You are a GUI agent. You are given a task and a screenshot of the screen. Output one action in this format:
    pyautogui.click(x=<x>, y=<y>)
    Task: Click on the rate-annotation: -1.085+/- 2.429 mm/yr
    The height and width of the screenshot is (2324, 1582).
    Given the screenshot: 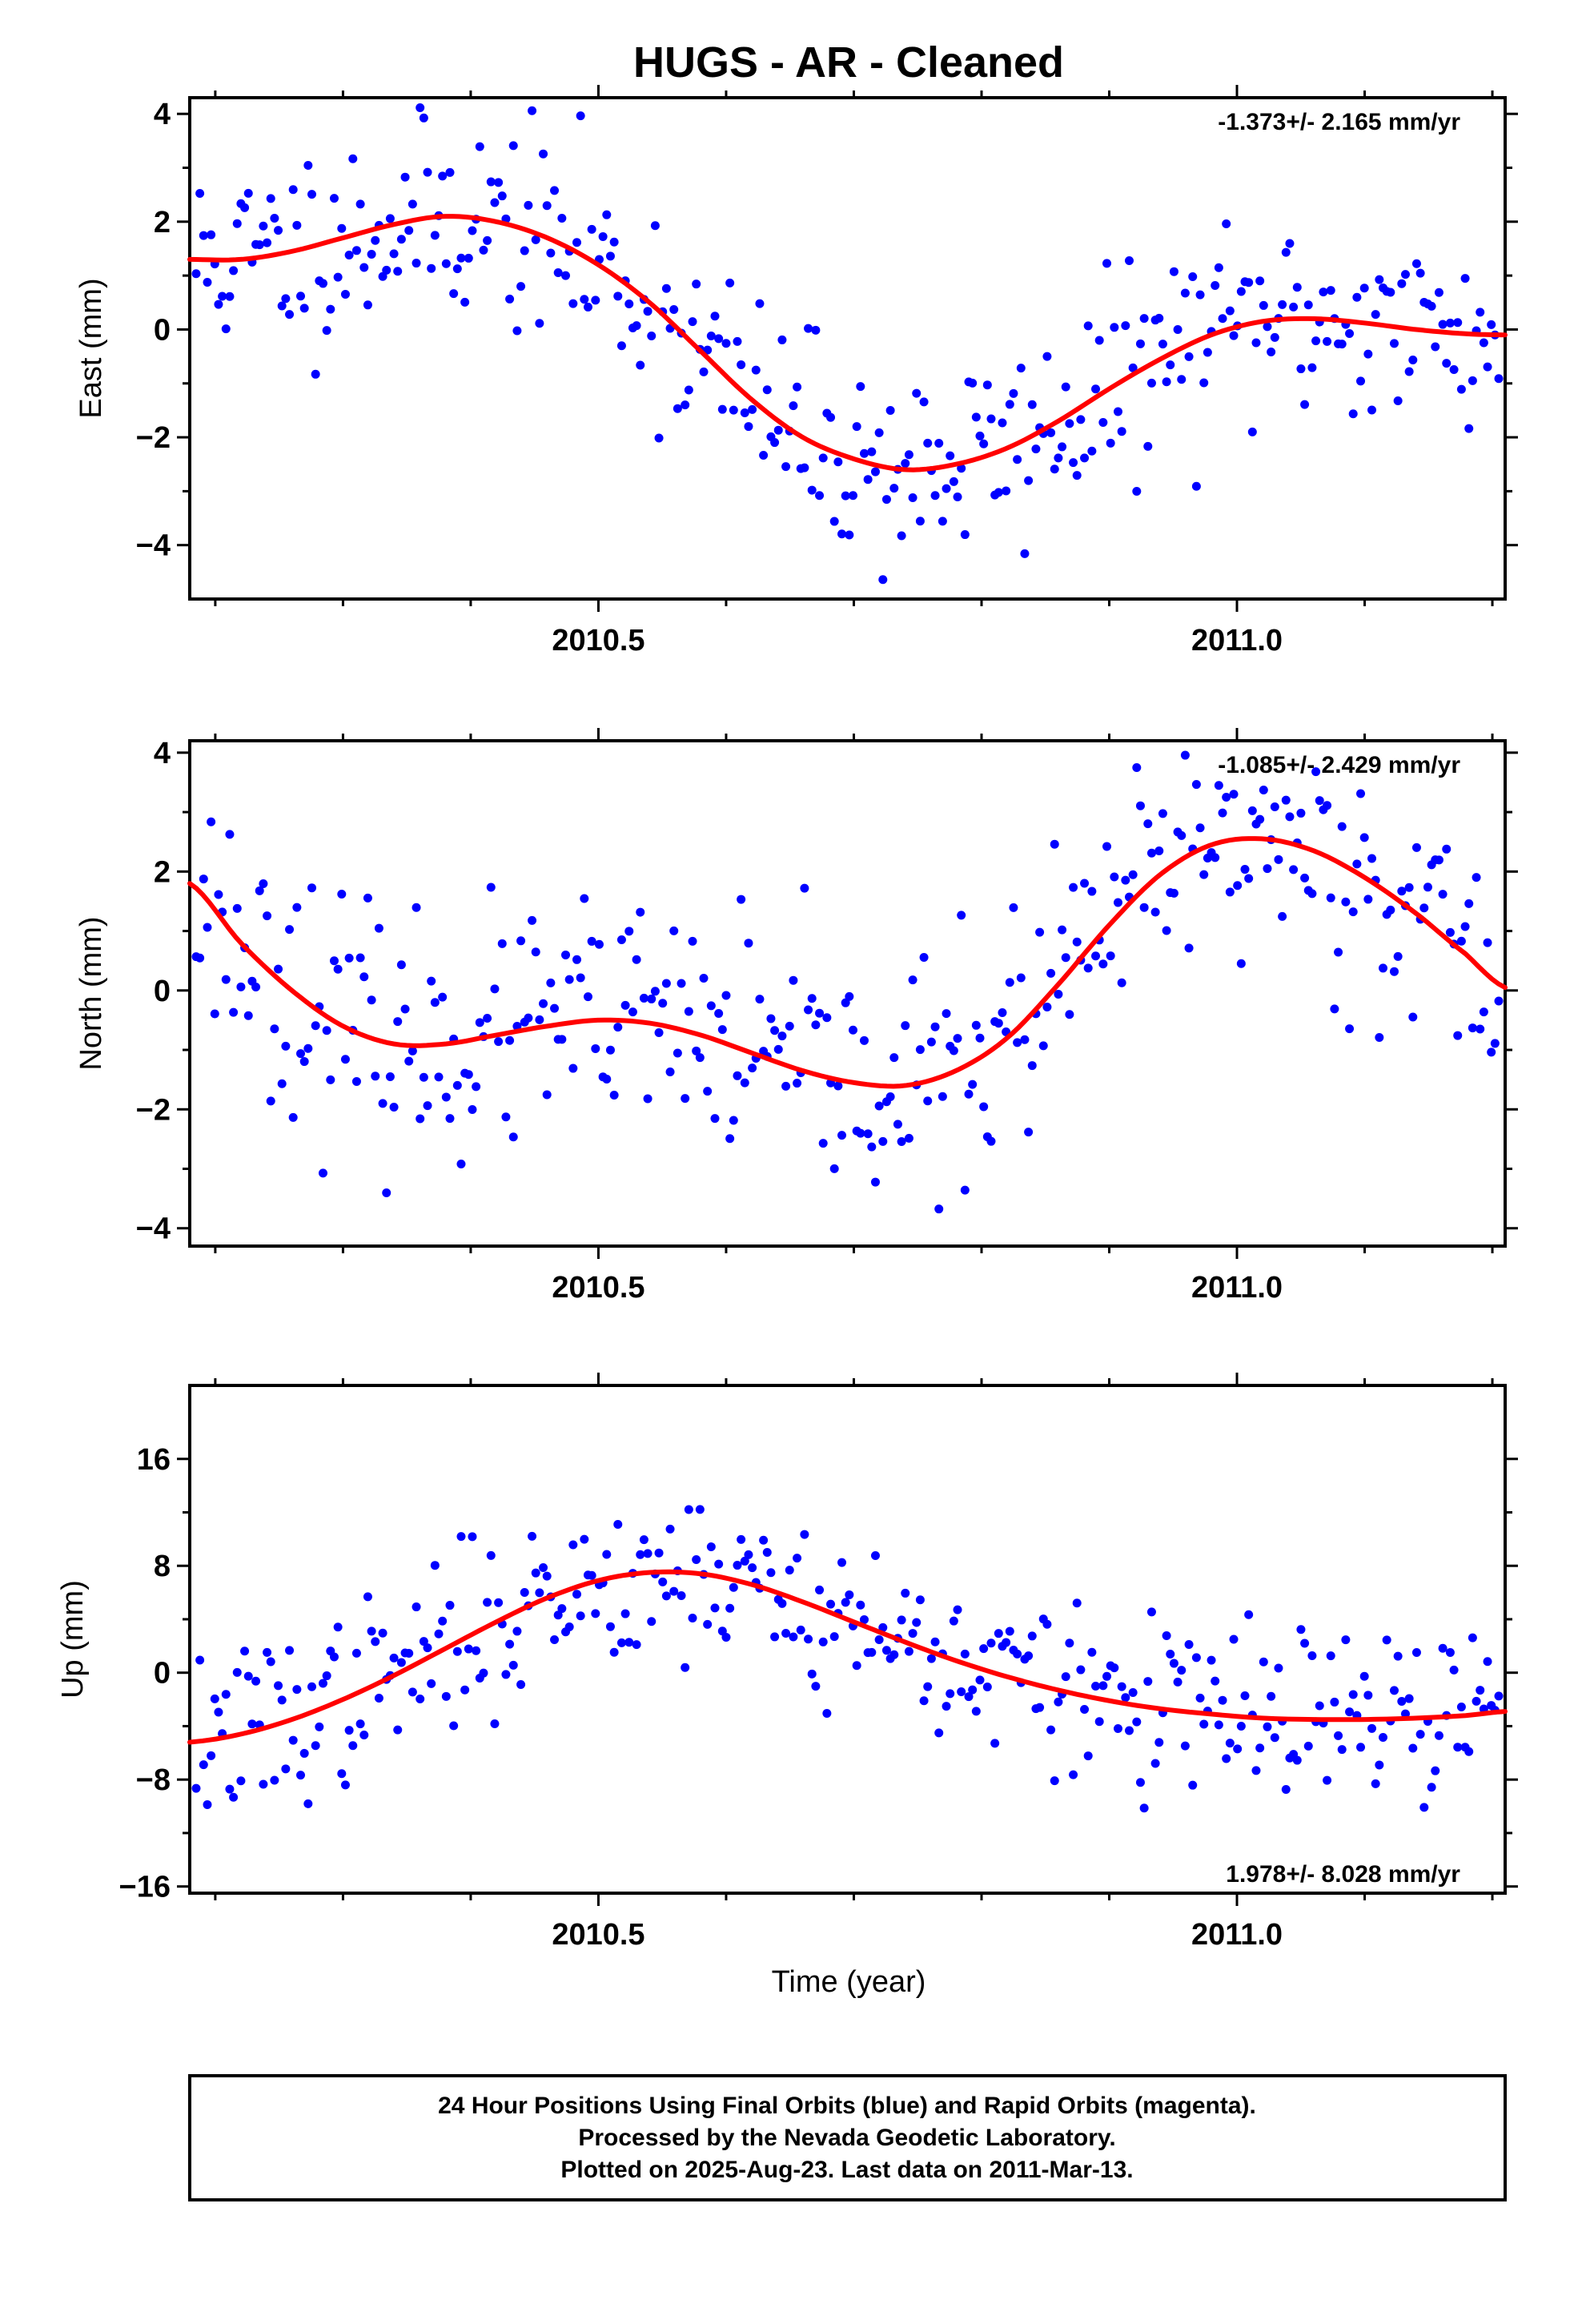 What is the action you would take?
    pyautogui.click(x=1339, y=765)
    